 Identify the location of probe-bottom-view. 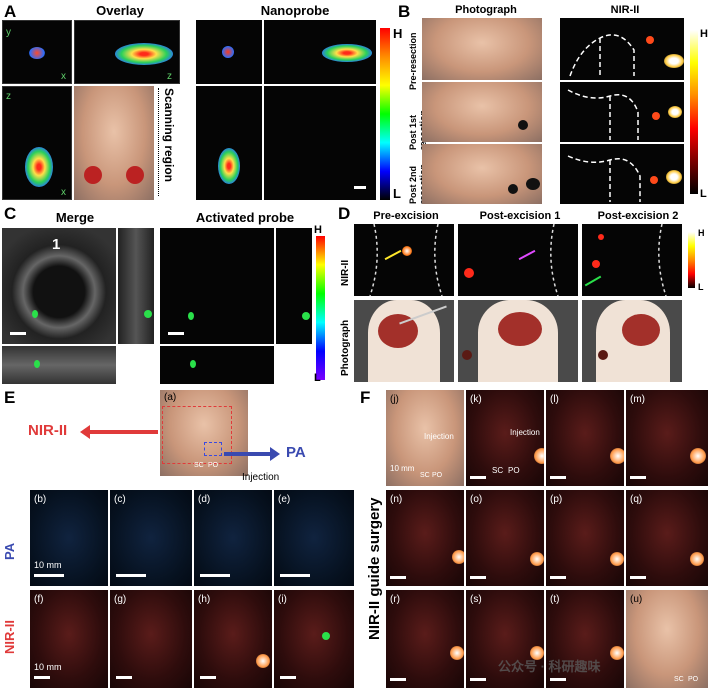
(217, 365).